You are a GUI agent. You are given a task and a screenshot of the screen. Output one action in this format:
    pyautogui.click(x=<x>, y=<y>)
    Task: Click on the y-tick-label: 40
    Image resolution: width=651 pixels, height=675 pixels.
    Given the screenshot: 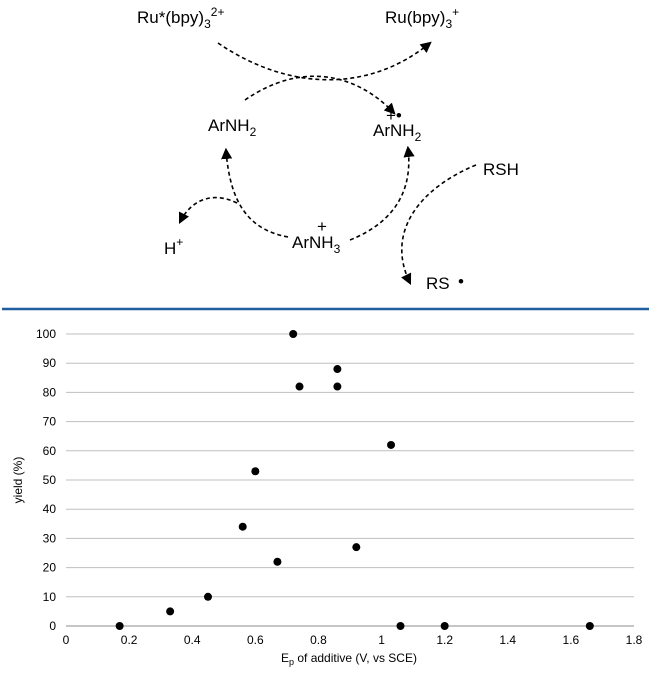 What is the action you would take?
    pyautogui.click(x=50, y=509)
    